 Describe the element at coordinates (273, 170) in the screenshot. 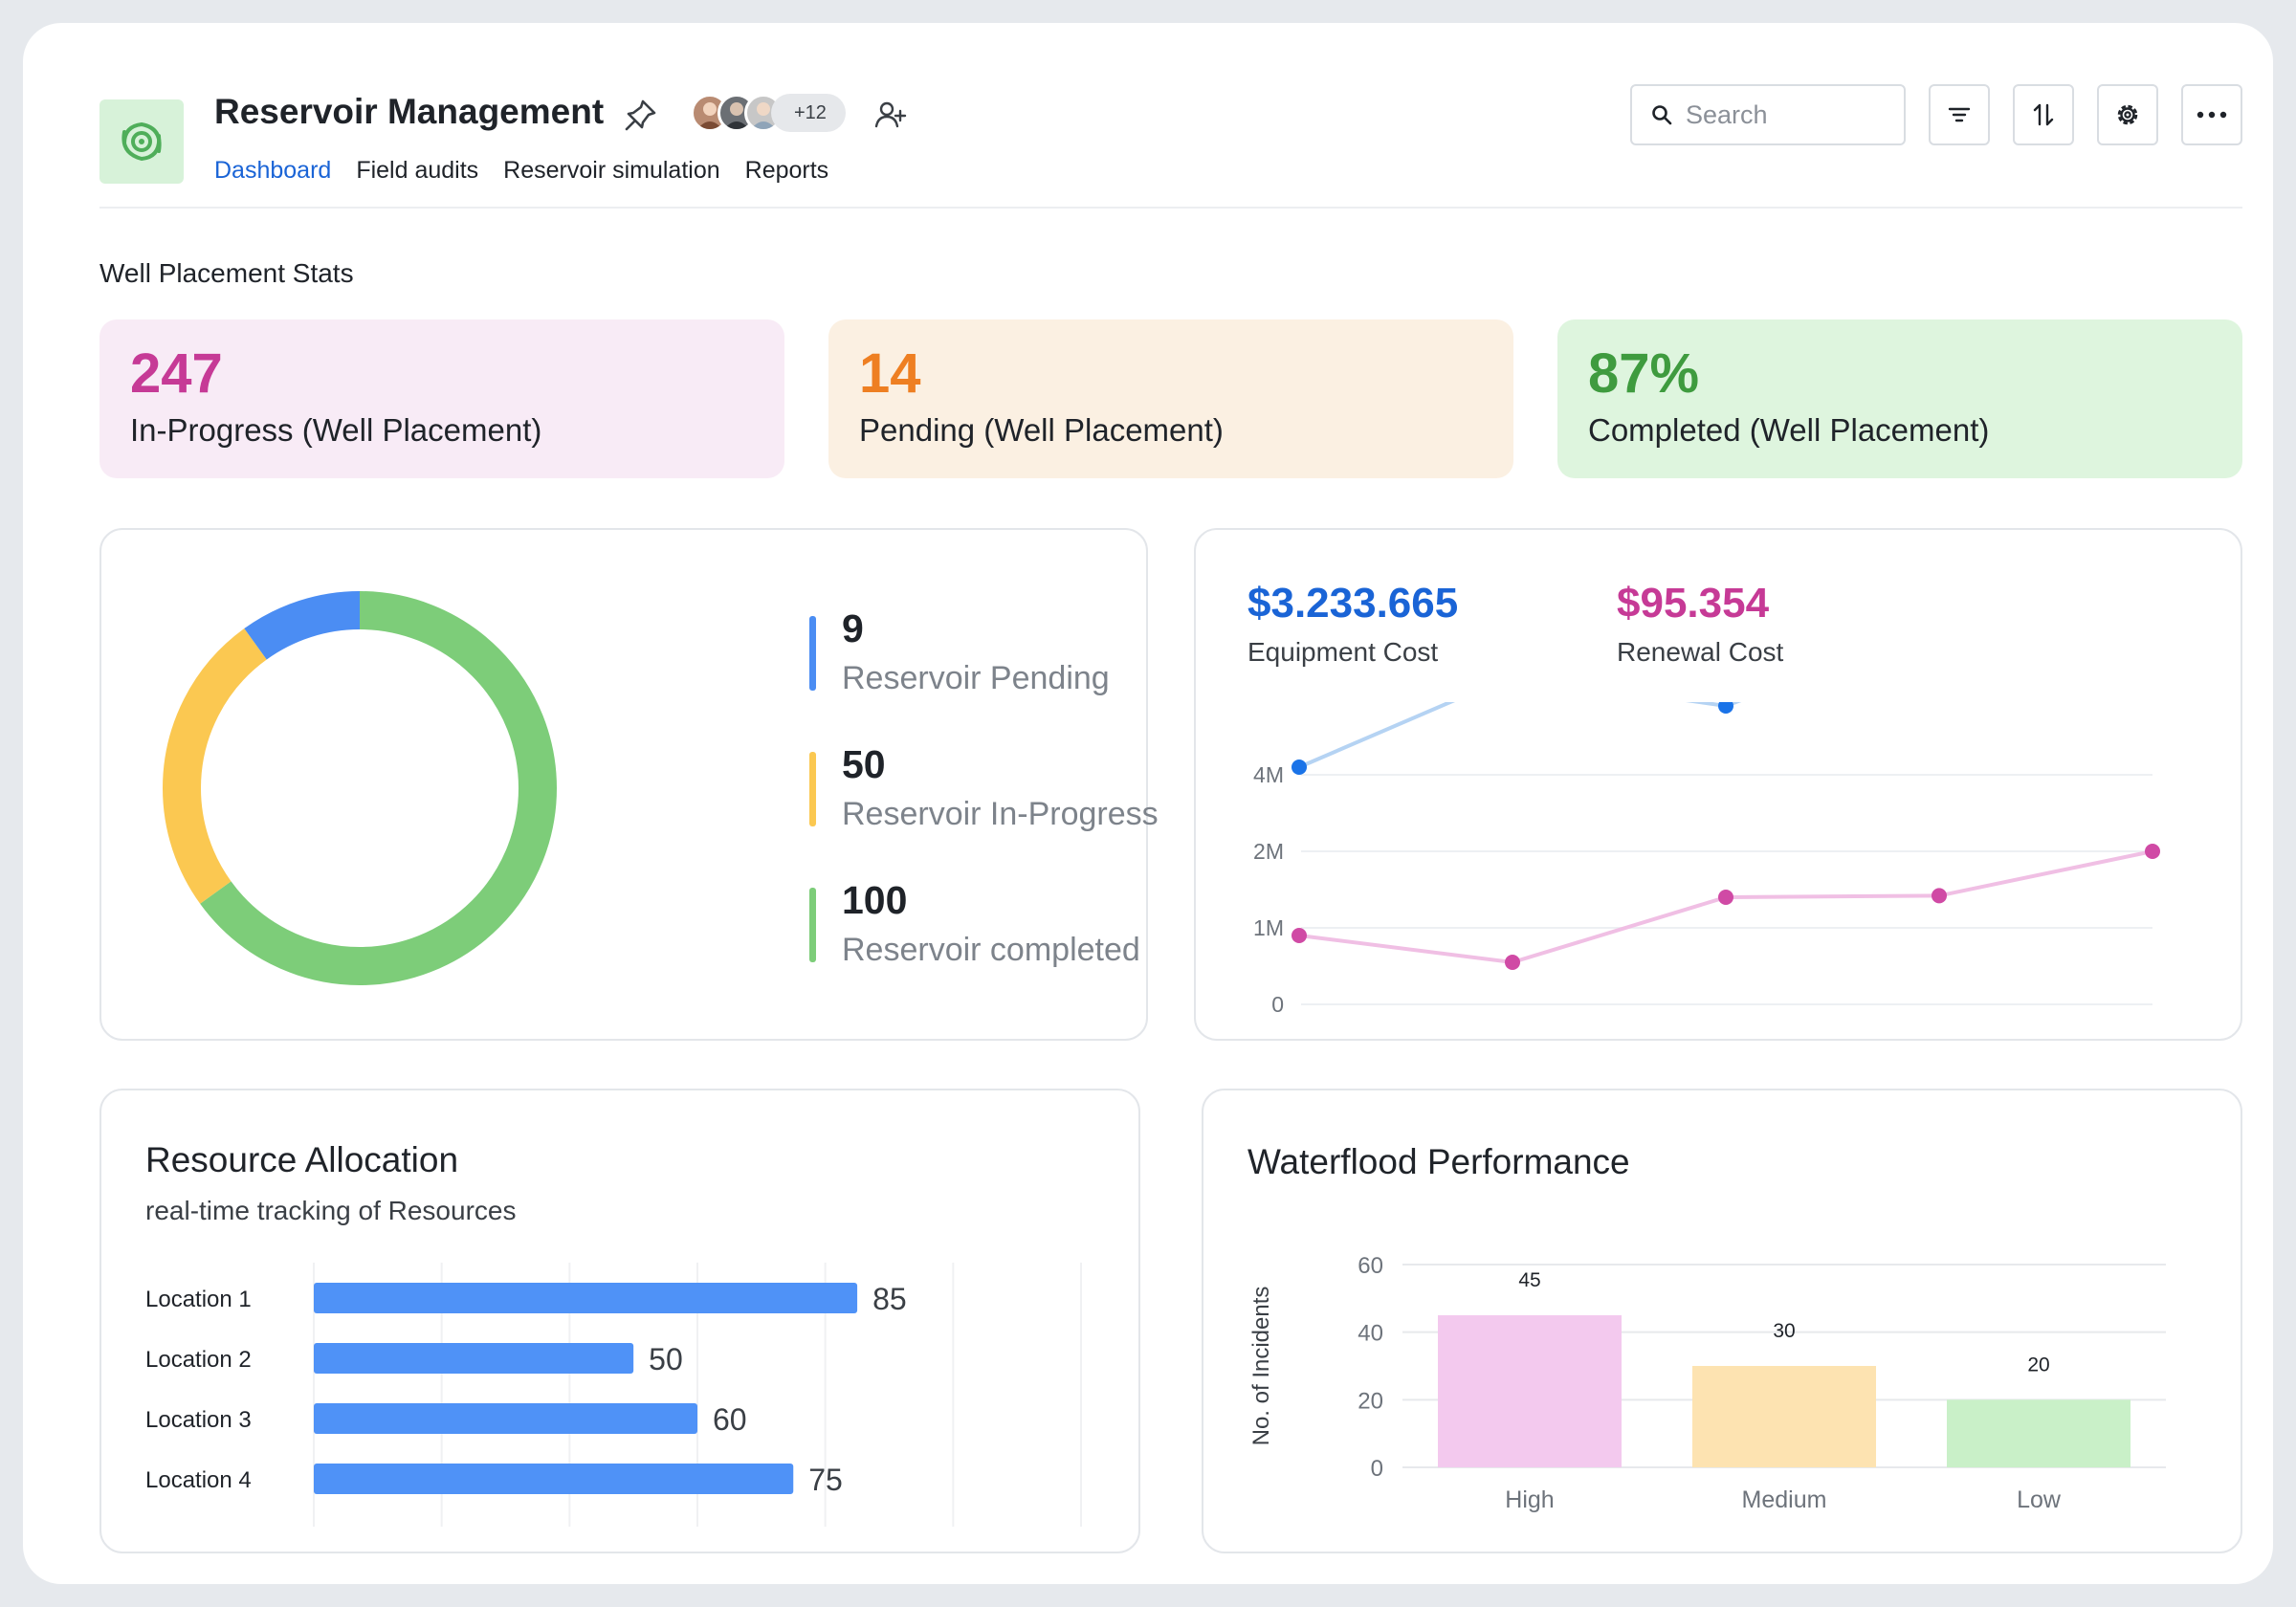

I see `tab-dashboard: Dashboard` at that location.